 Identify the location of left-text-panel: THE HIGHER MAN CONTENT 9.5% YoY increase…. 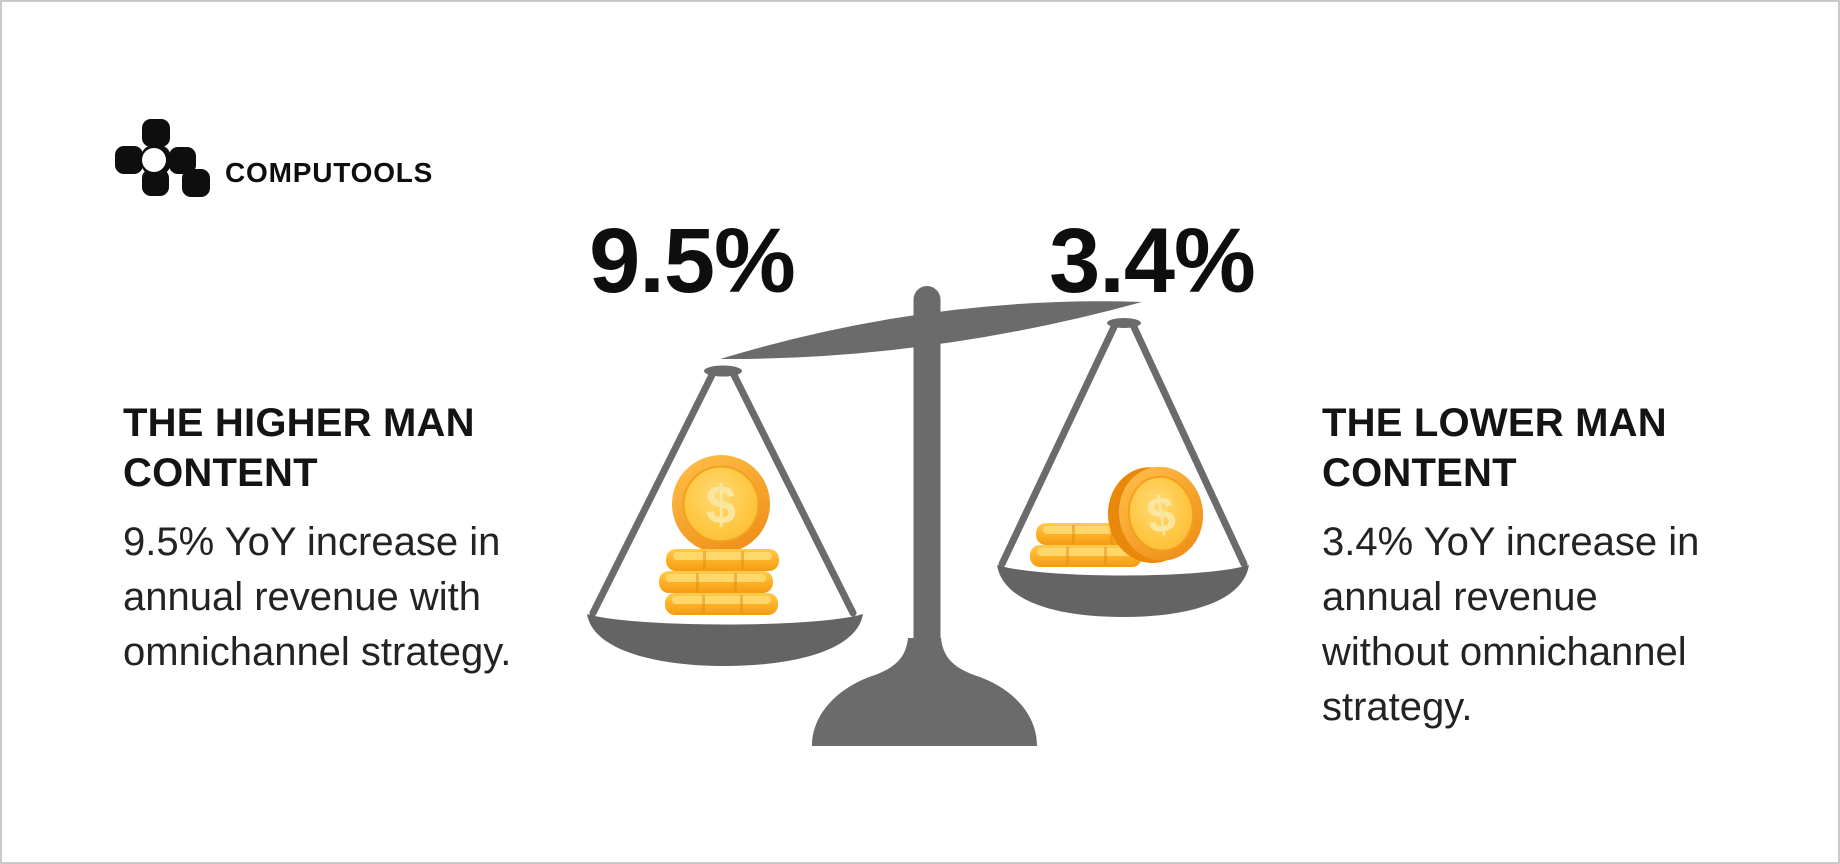
(345, 539).